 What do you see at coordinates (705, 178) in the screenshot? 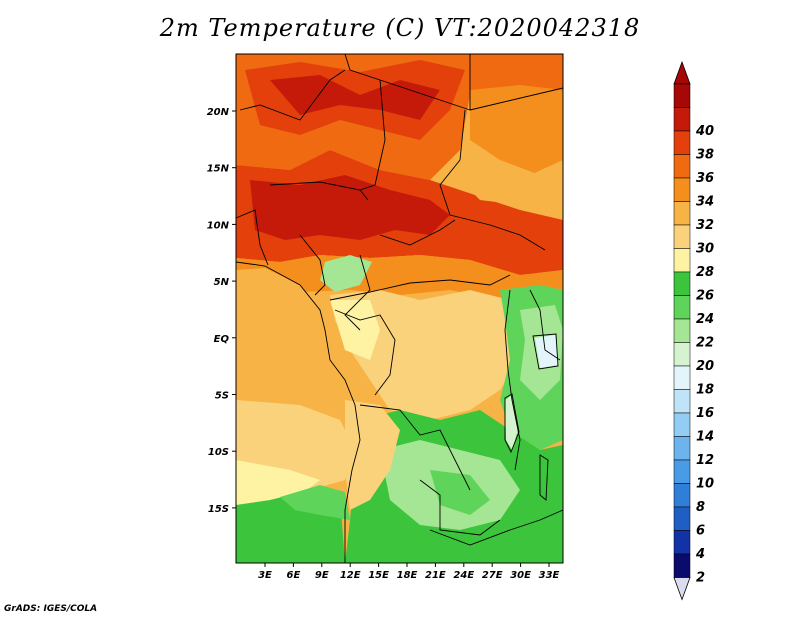
I see `colorbar-label: 36` at bounding box center [705, 178].